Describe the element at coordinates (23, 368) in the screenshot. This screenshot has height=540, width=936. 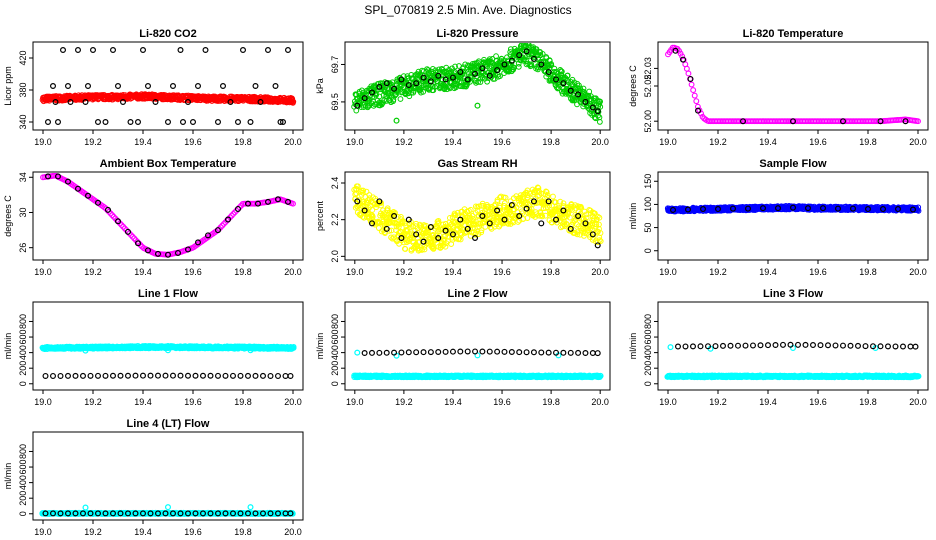
I see `y-tick-label: 200` at that location.